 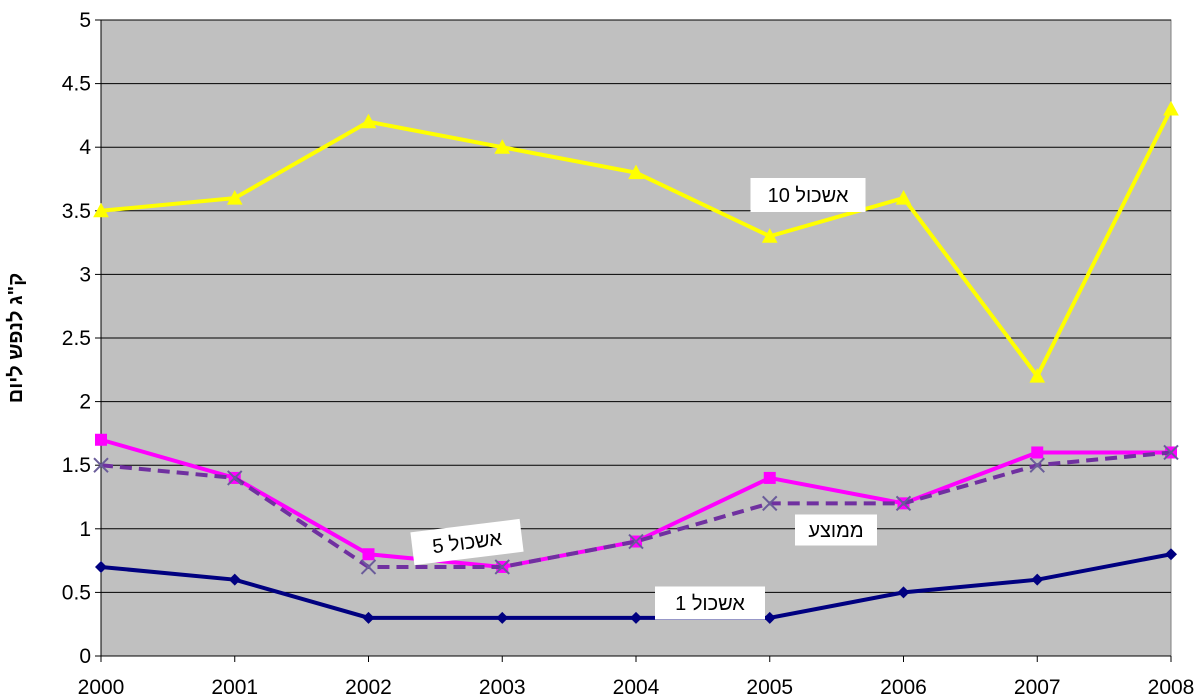 I want to click on y-tick-label: 3, so click(x=85, y=274).